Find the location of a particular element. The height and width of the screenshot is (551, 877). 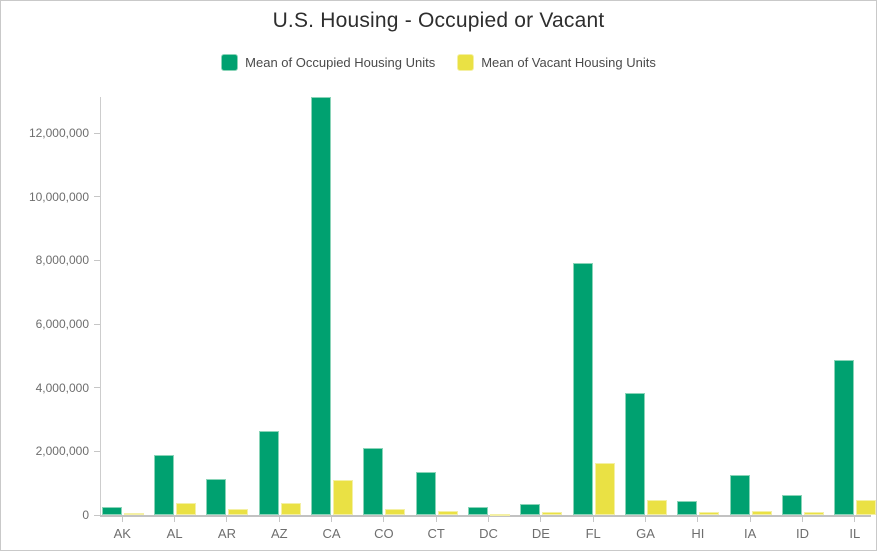

legend-label-vacant: Mean of Vacant Housing Units is located at coordinates (568, 62).